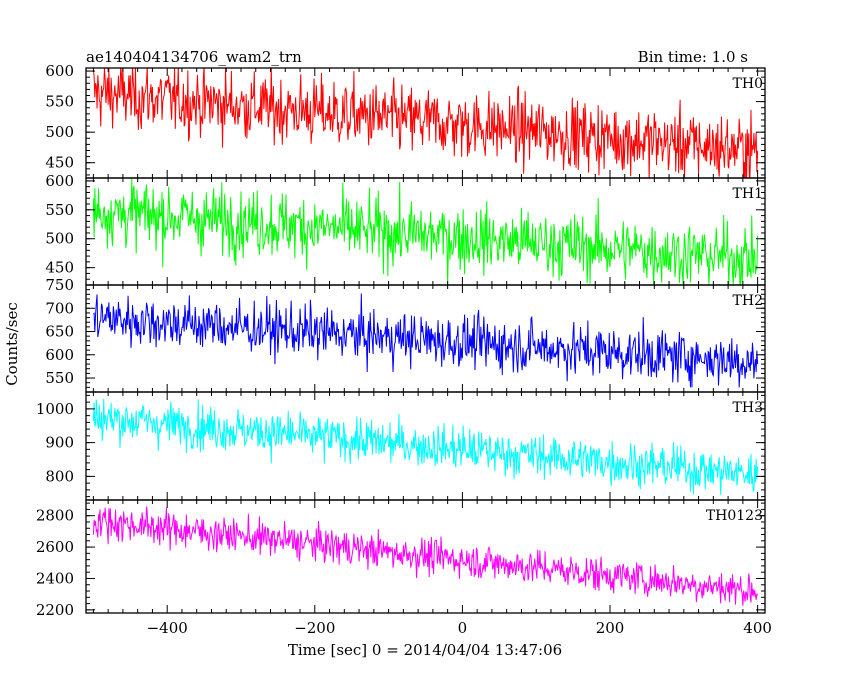 The image size is (850, 680). What do you see at coordinates (425, 231) in the screenshot?
I see `series-line-th1` at bounding box center [425, 231].